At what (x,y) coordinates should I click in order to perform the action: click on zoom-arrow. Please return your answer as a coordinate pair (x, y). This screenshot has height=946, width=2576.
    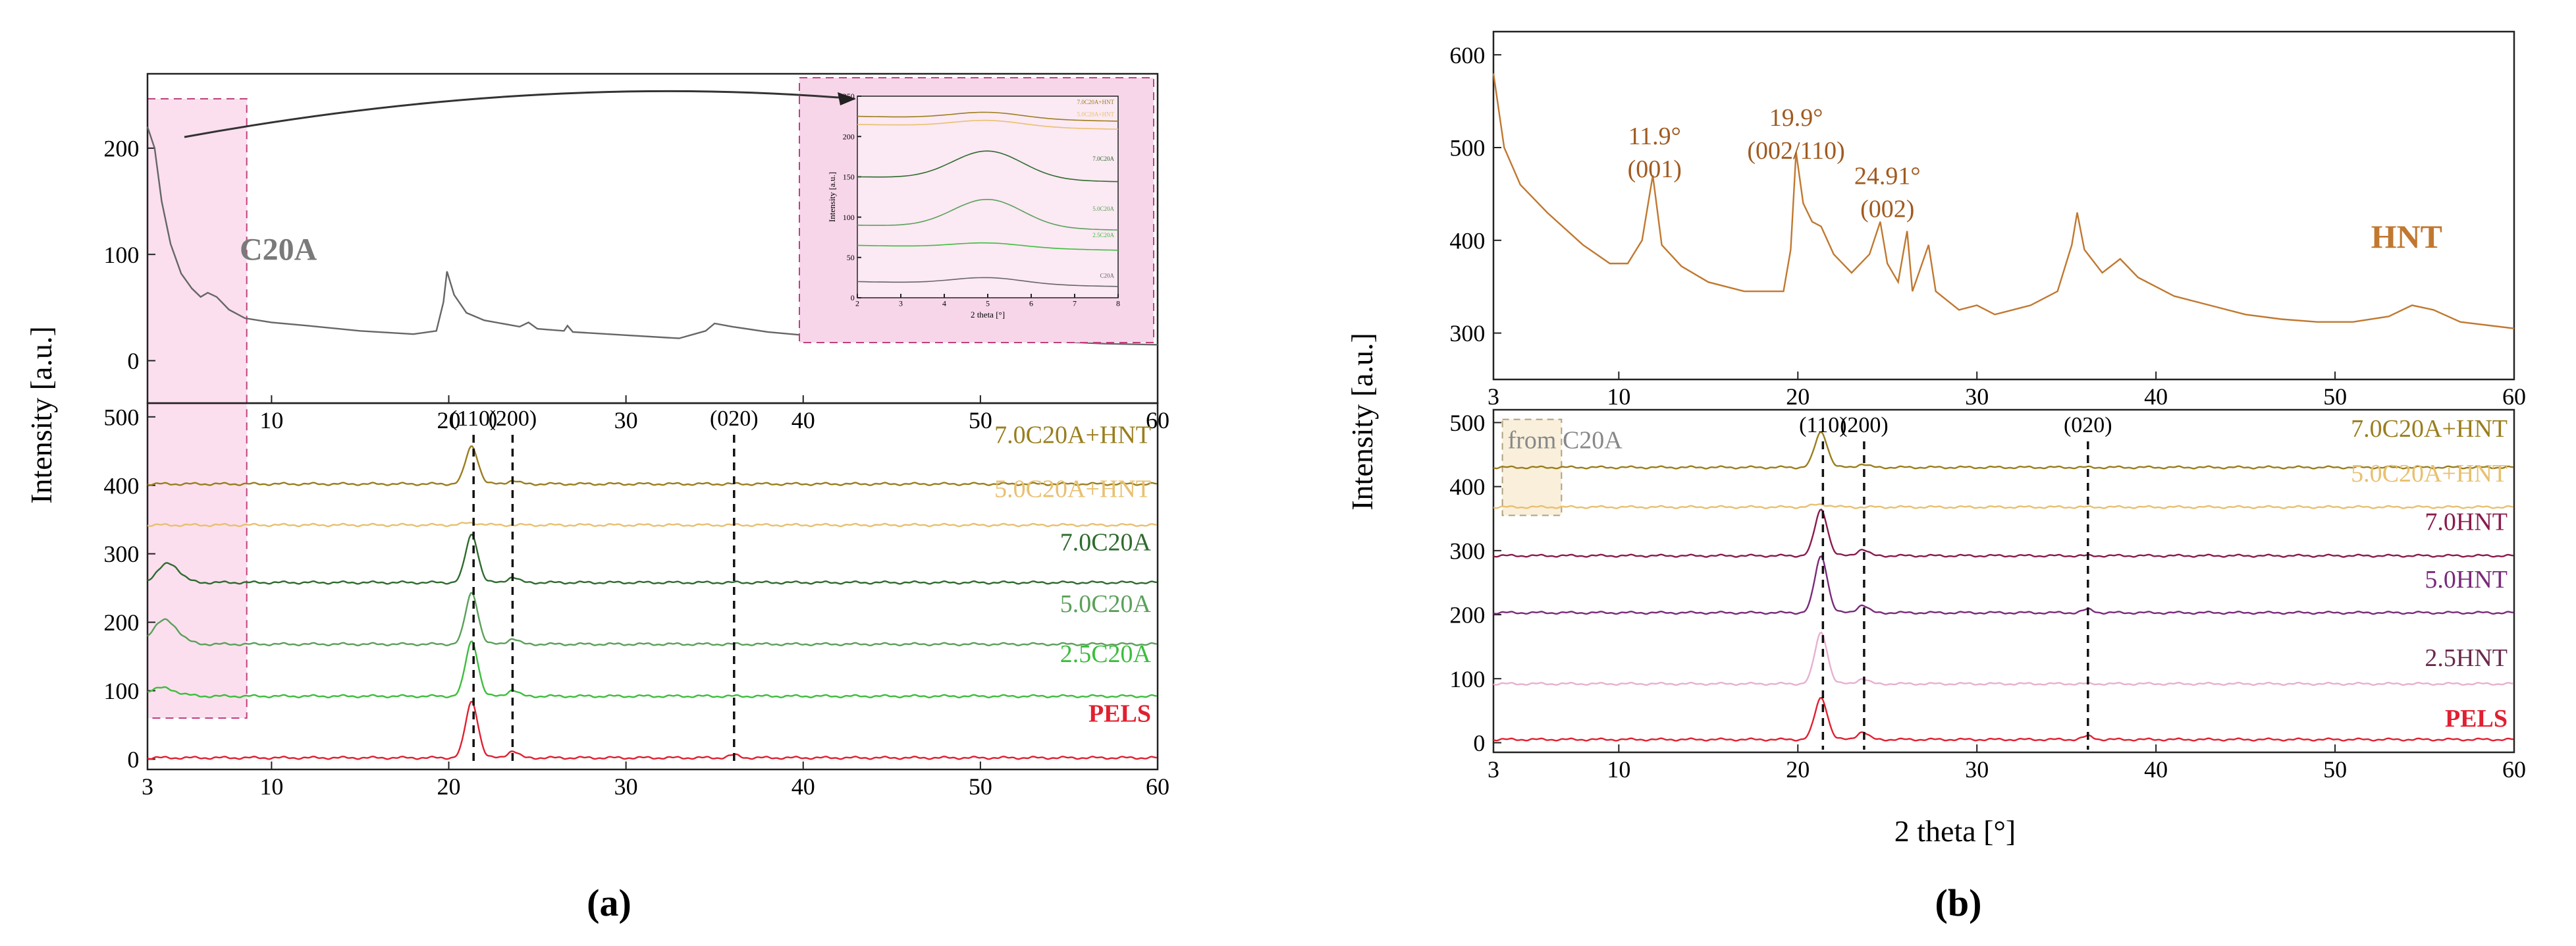
    Looking at the image, I should click on (520, 114).